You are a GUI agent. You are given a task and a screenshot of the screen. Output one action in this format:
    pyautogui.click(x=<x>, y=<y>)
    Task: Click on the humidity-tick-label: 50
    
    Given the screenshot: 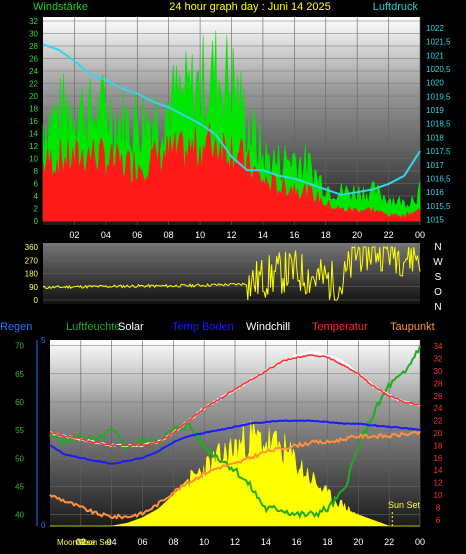 What is the action you would take?
    pyautogui.click(x=19, y=458)
    